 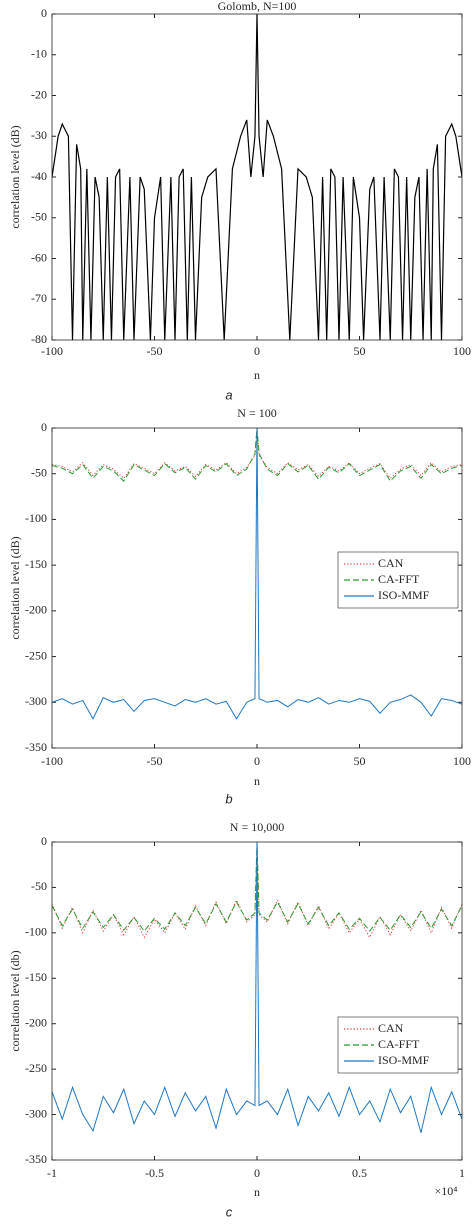 I want to click on y-tick-label: -20, so click(x=39, y=94).